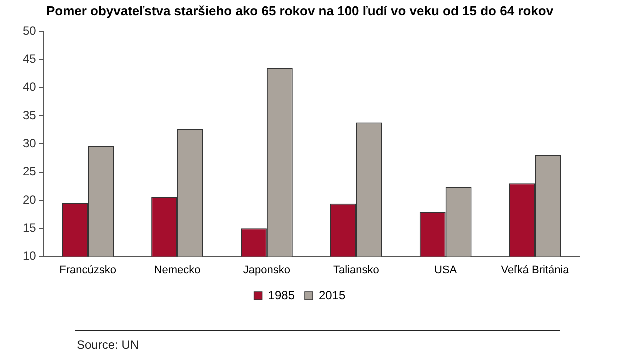 The height and width of the screenshot is (357, 620). Describe the element at coordinates (29, 143) in the screenshot. I see `y-tick-label: 30` at that location.